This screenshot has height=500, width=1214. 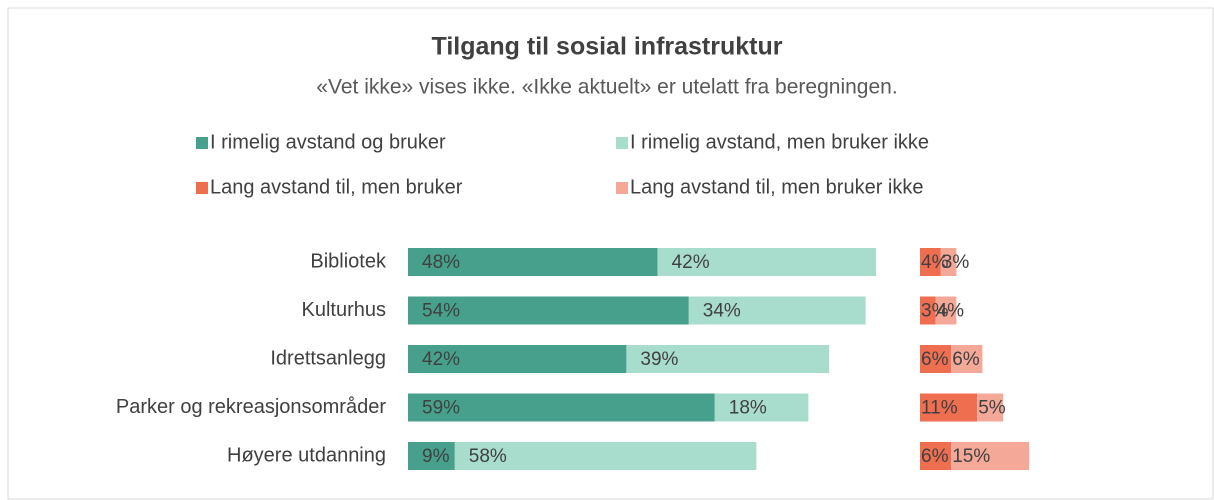 I want to click on data-label: 58%, so click(x=488, y=456).